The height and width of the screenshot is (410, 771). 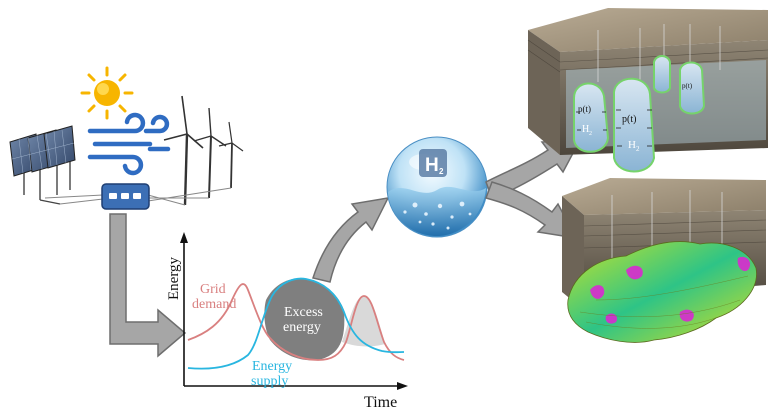 I want to click on energy-supply-curve, so click(x=296, y=323).